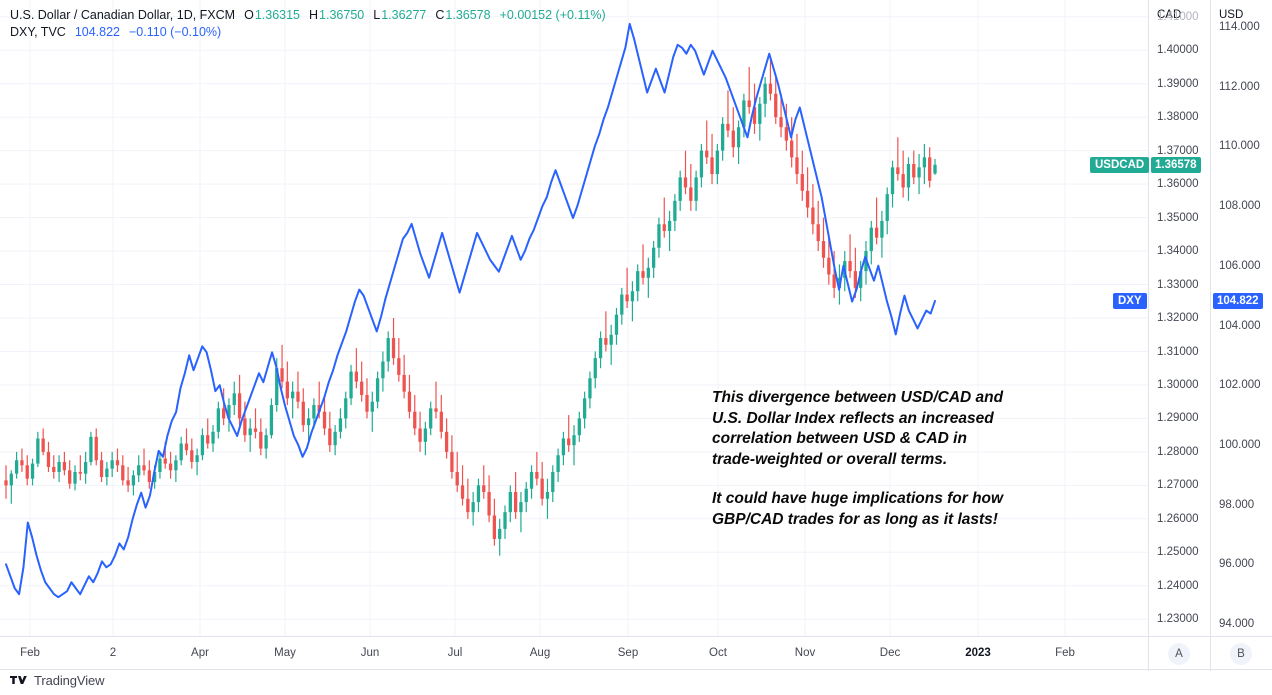  What do you see at coordinates (1178, 251) in the screenshot?
I see `cad-axis-tick: 1.34000` at bounding box center [1178, 251].